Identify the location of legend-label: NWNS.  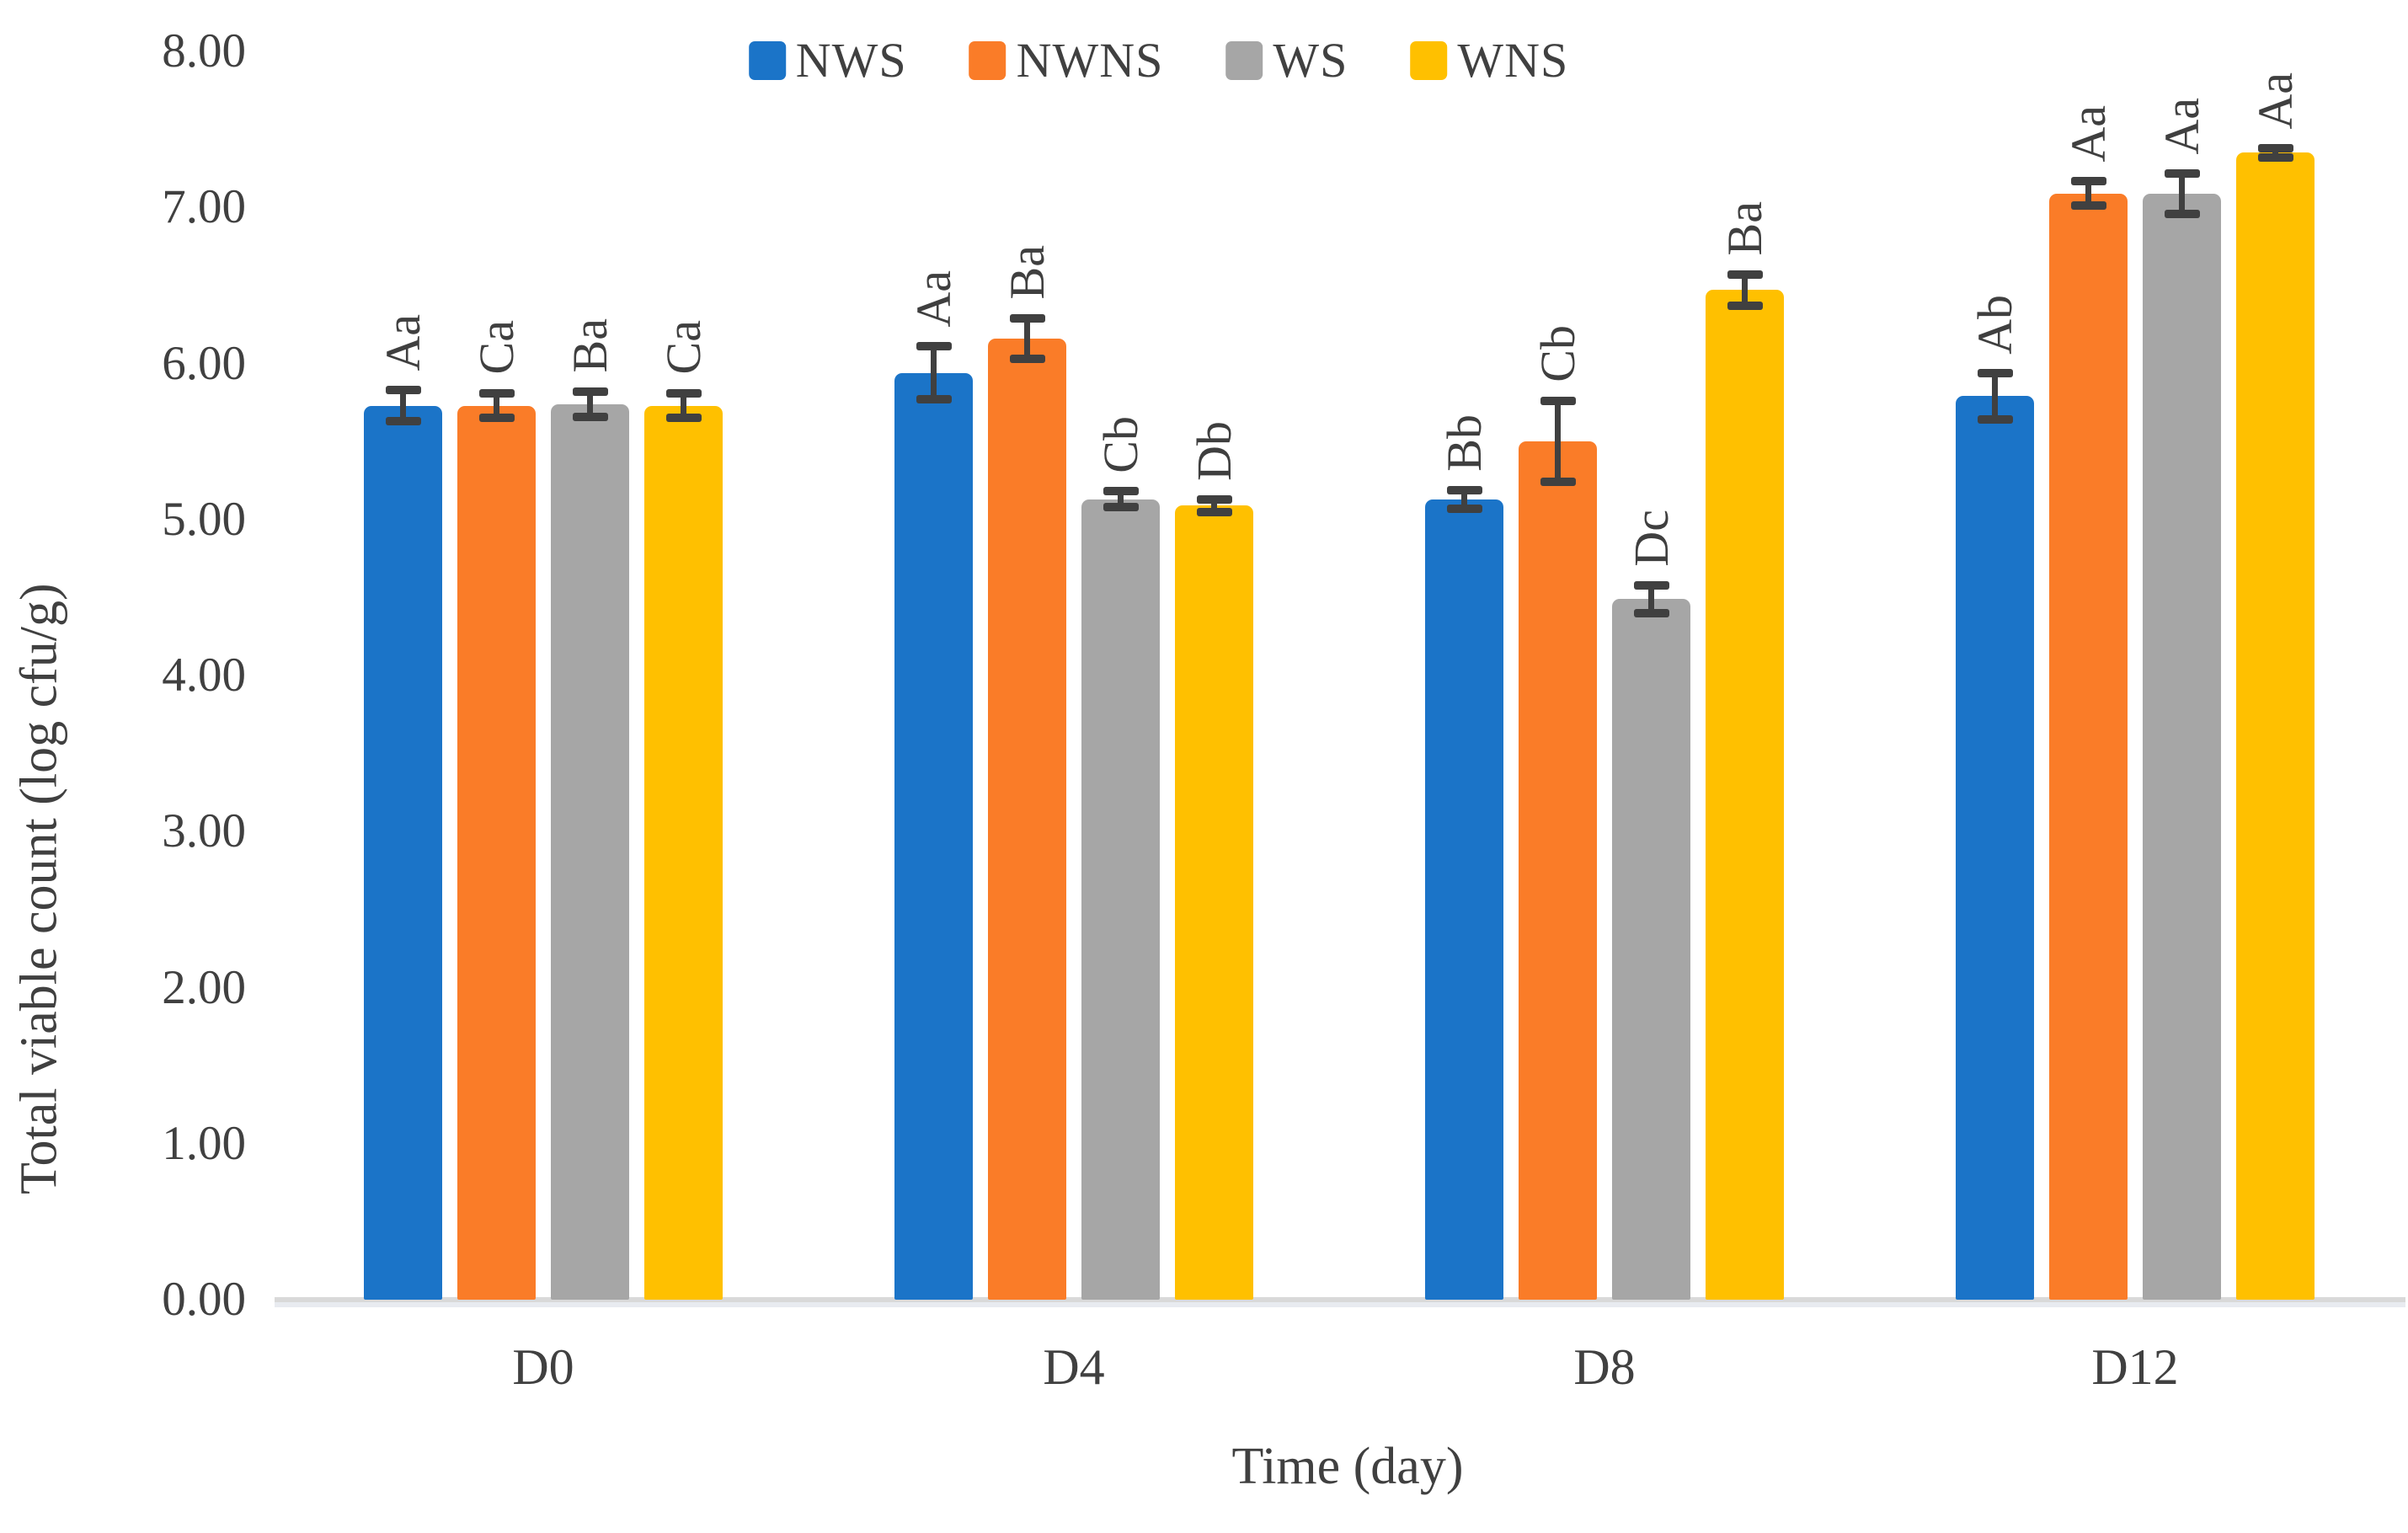
(1090, 60).